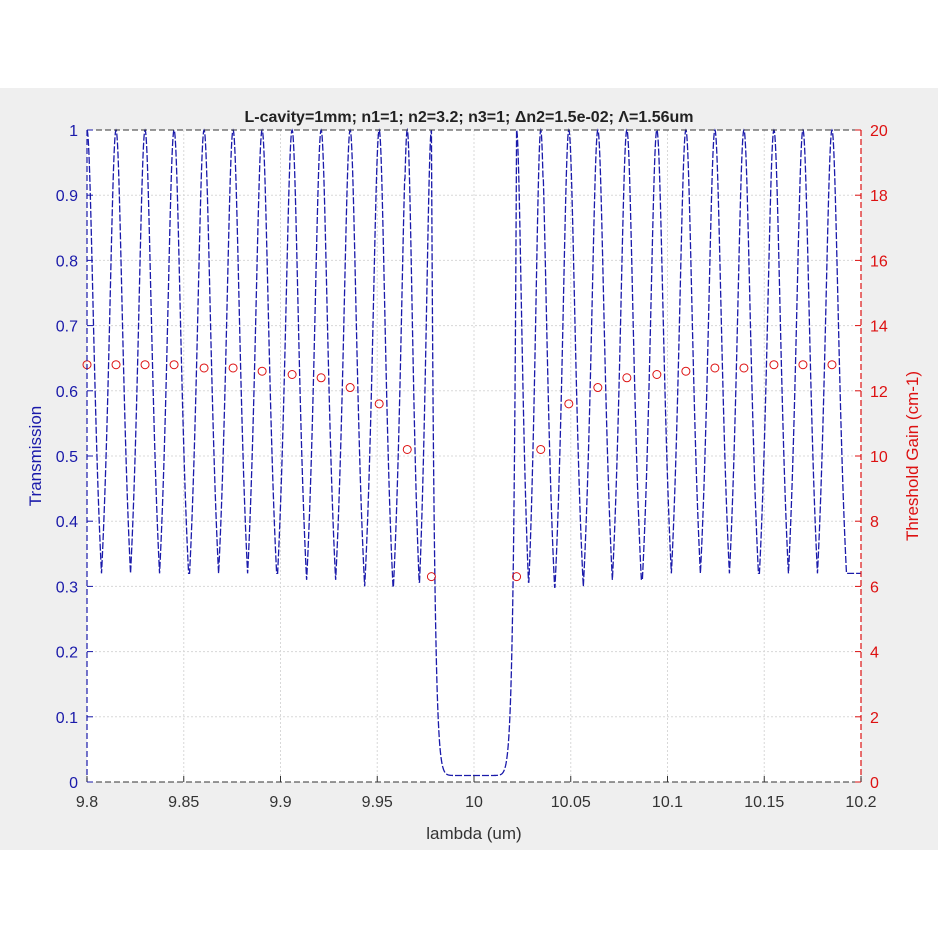  I want to click on y2-tick-label: 12, so click(879, 392).